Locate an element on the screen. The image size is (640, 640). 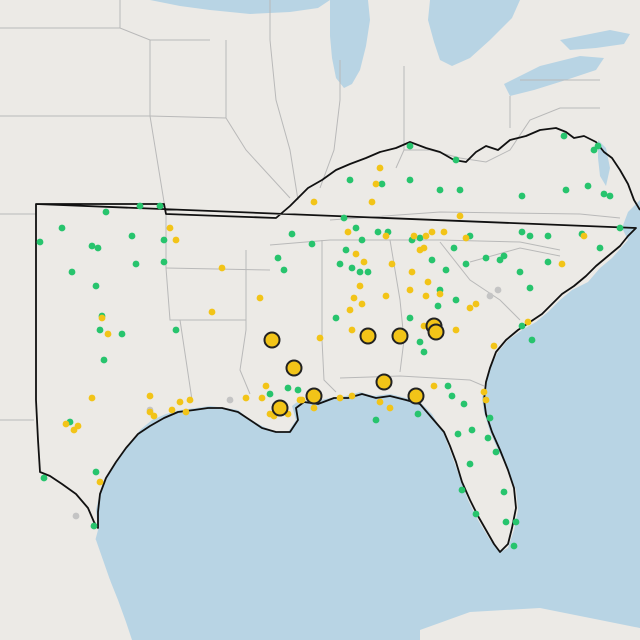
gray-dot-marker is located at coordinates (230, 400).